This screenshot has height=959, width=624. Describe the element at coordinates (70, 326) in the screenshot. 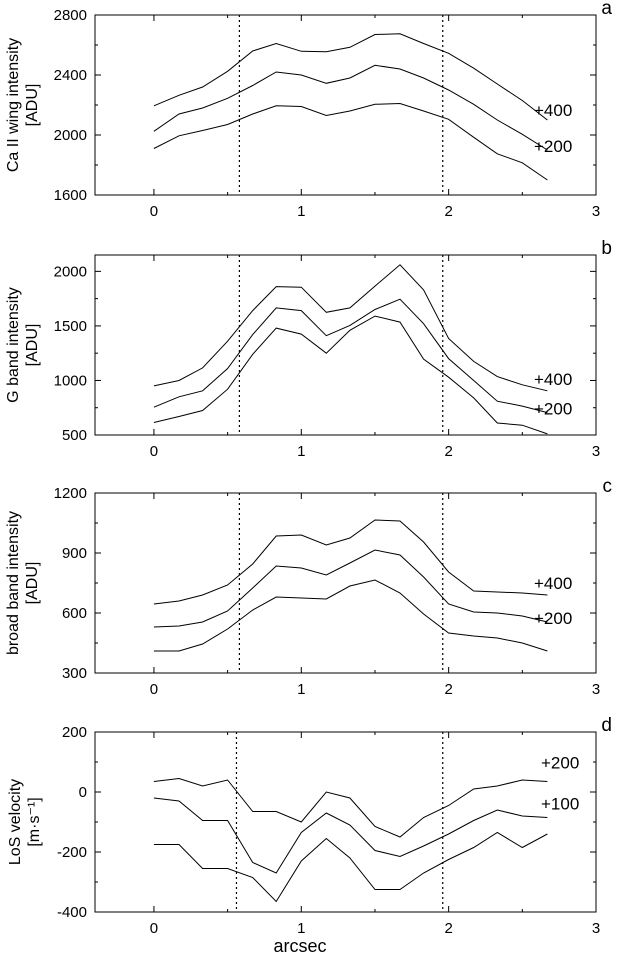

I see `y-tick-label: 1500` at that location.